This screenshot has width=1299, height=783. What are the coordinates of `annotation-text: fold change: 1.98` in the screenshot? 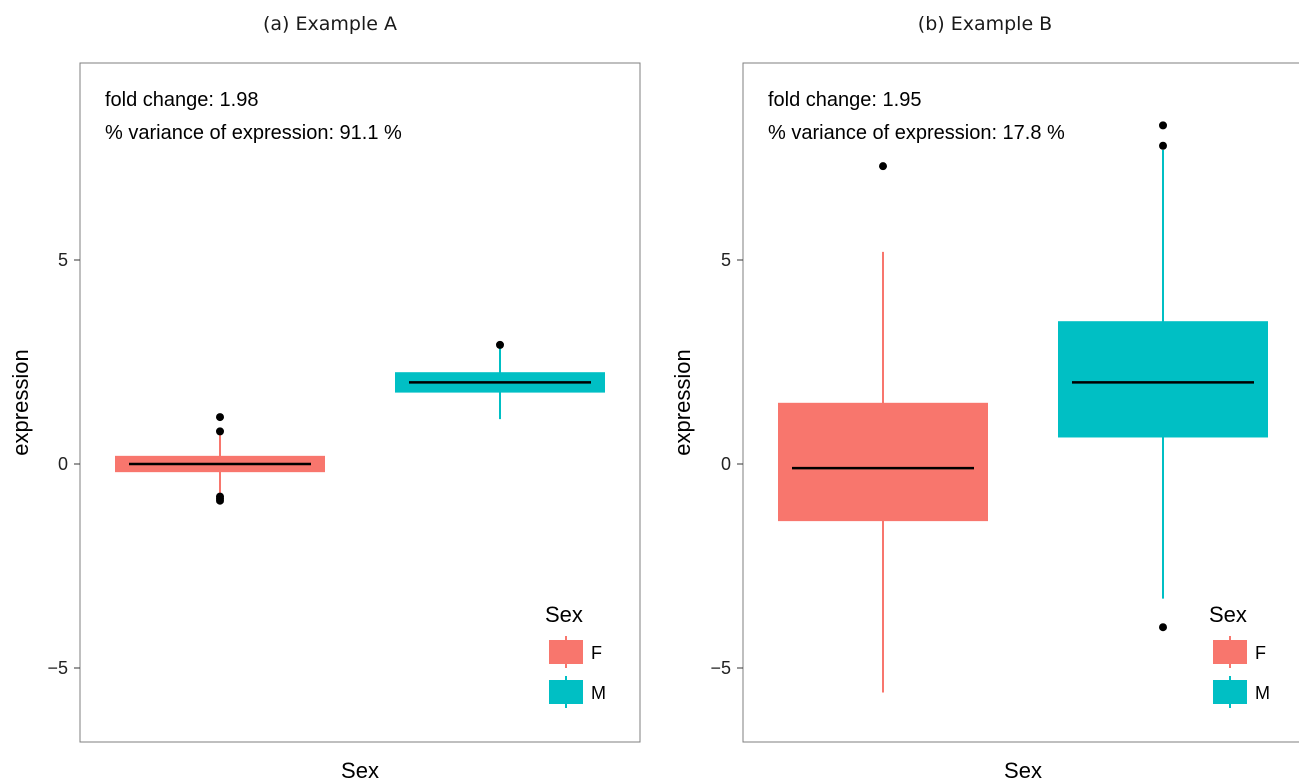 It's located at (181, 100).